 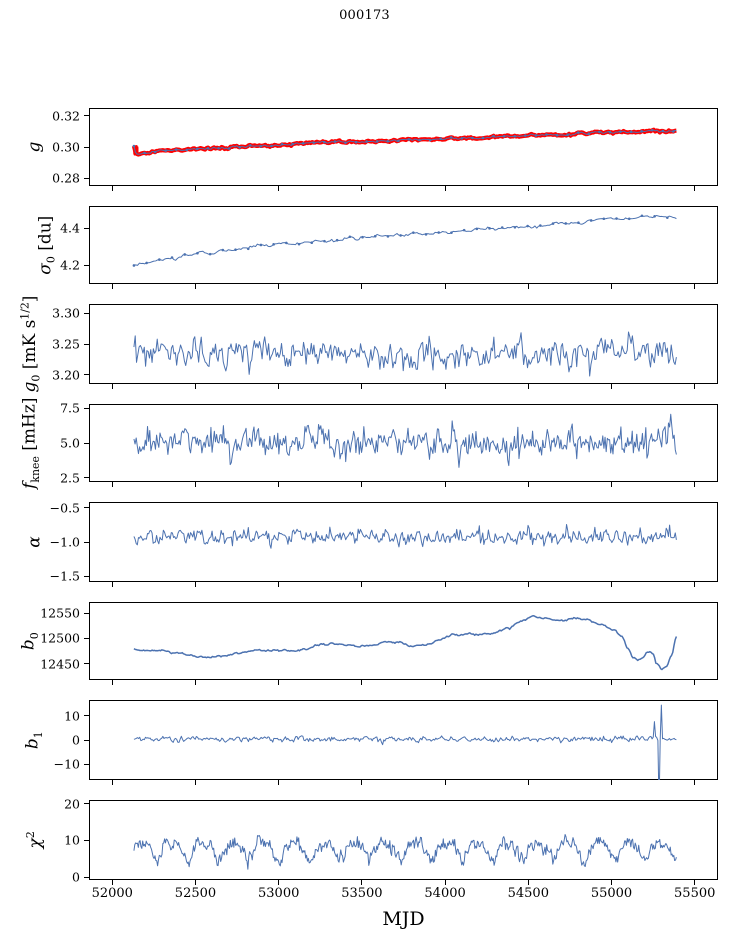 What do you see at coordinates (34, 542) in the screenshot?
I see `ylabel-alpha: α` at bounding box center [34, 542].